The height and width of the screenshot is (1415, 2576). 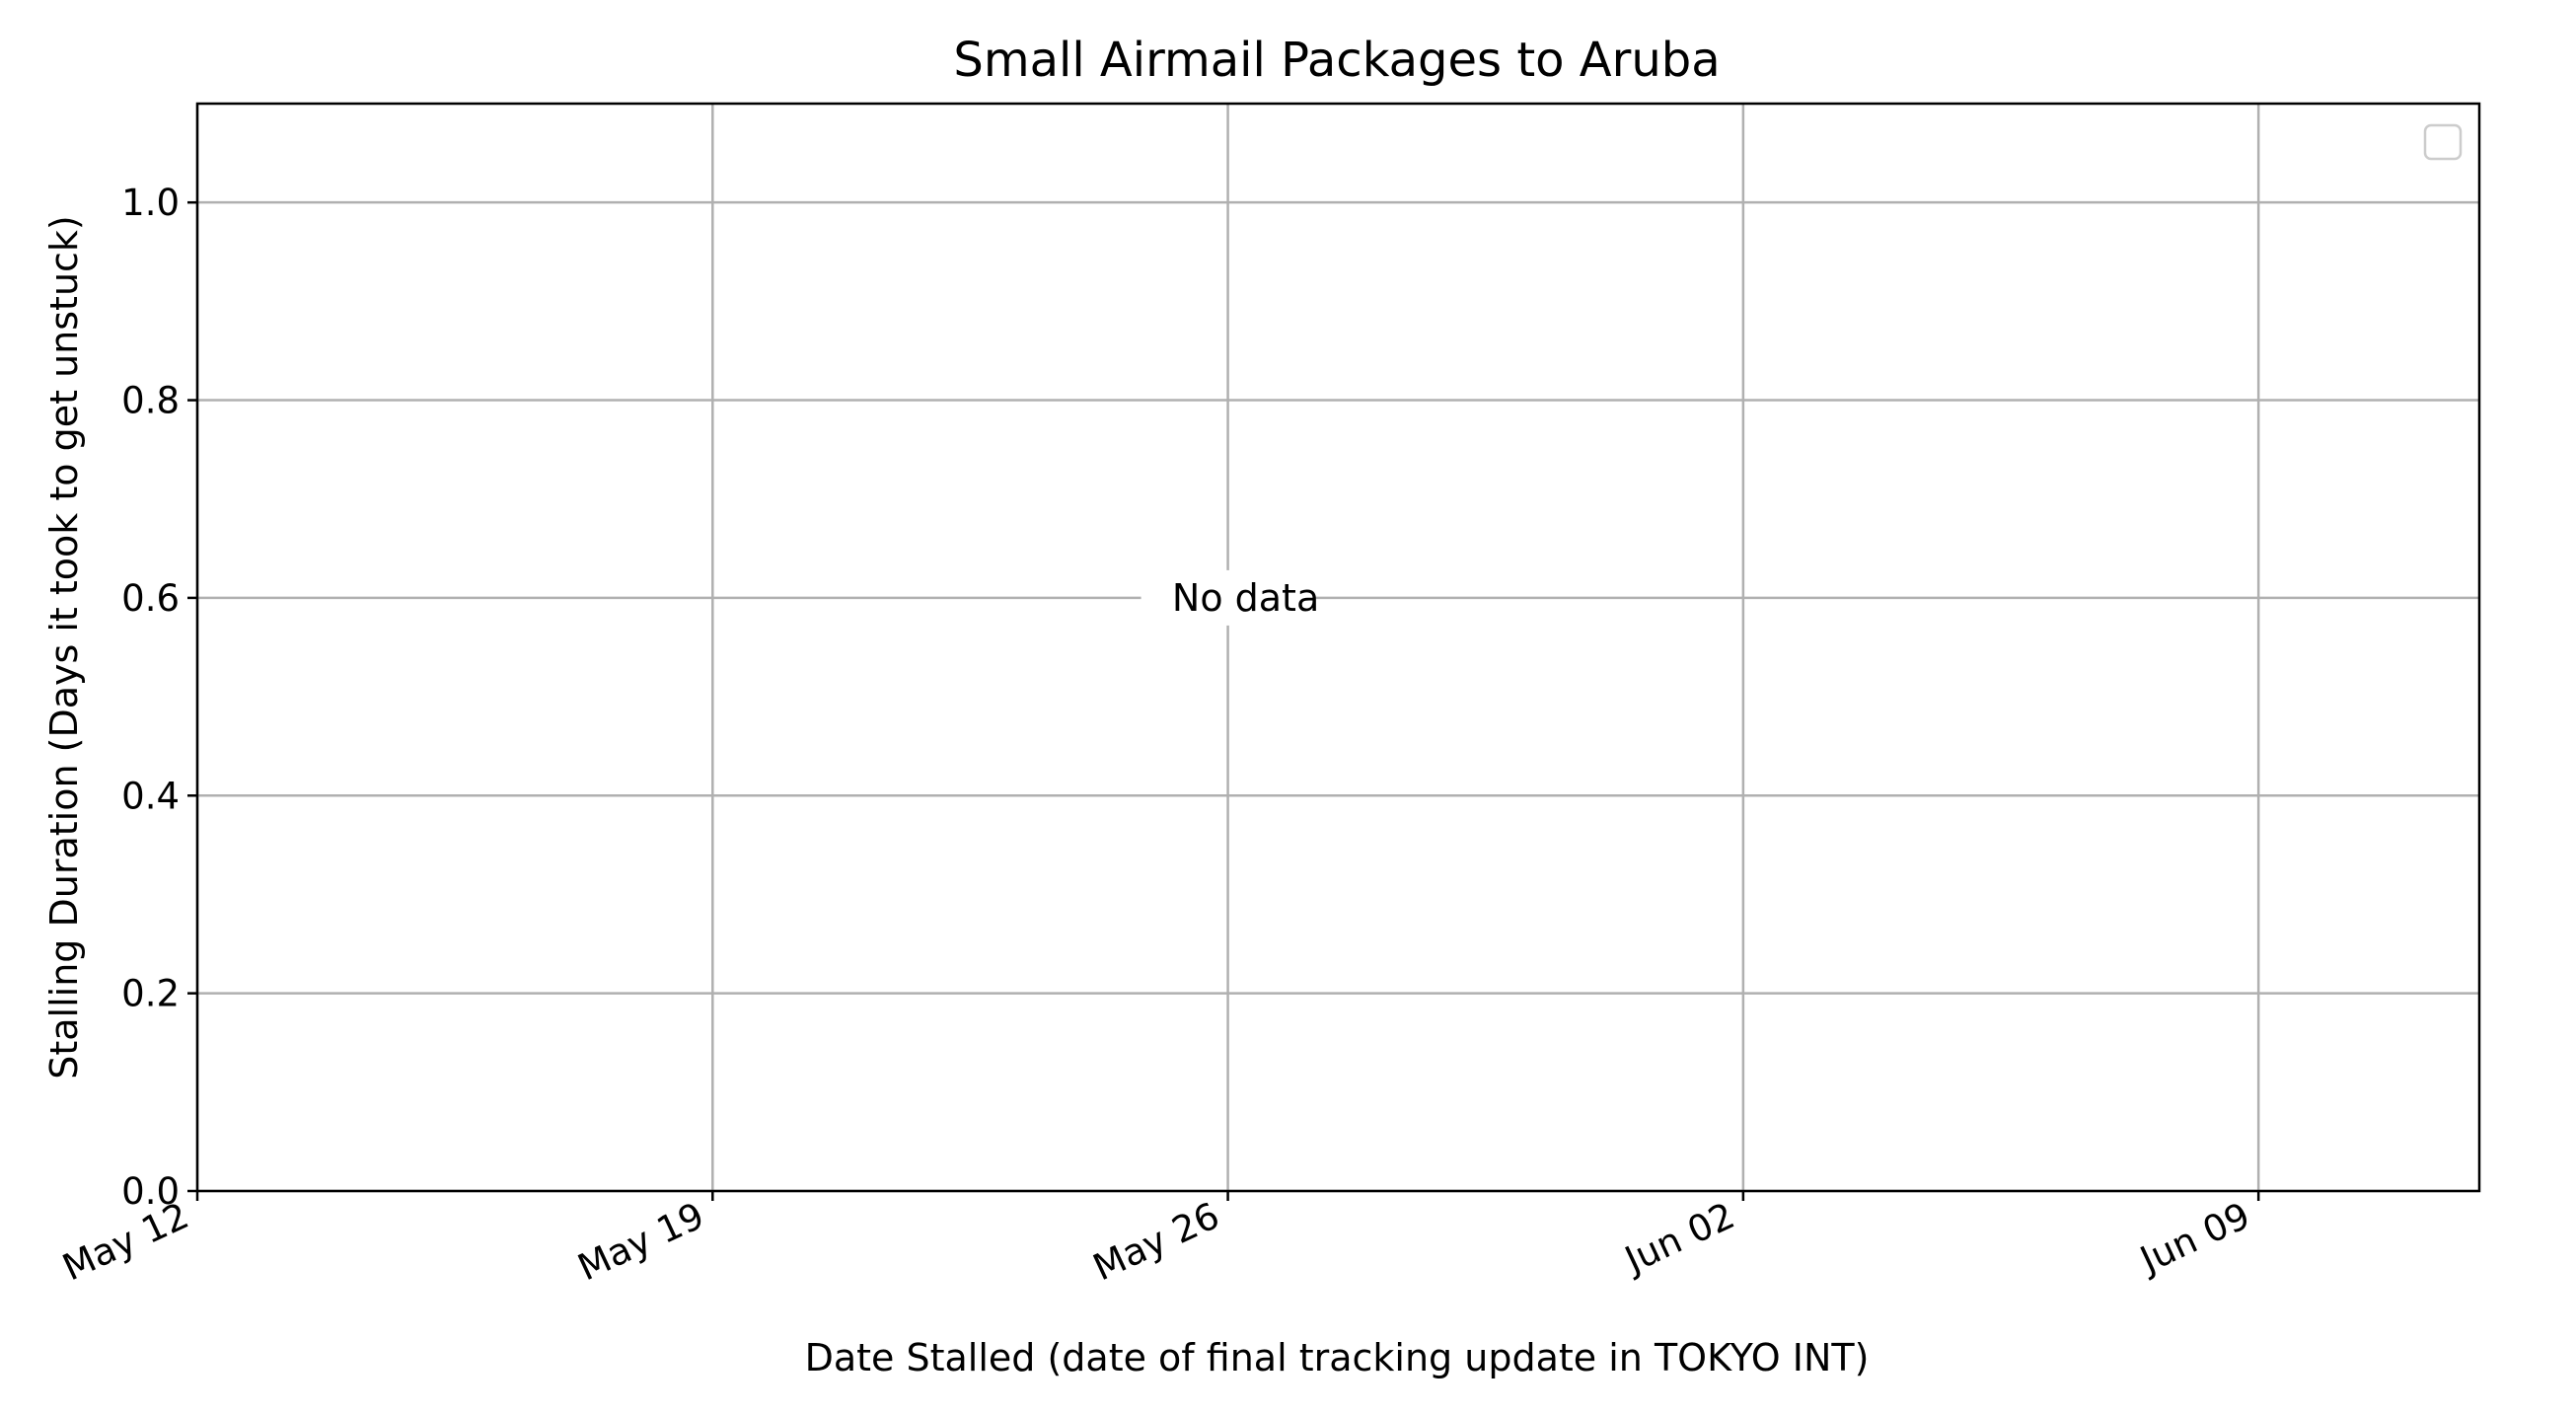 I want to click on legend, so click(x=2443, y=142).